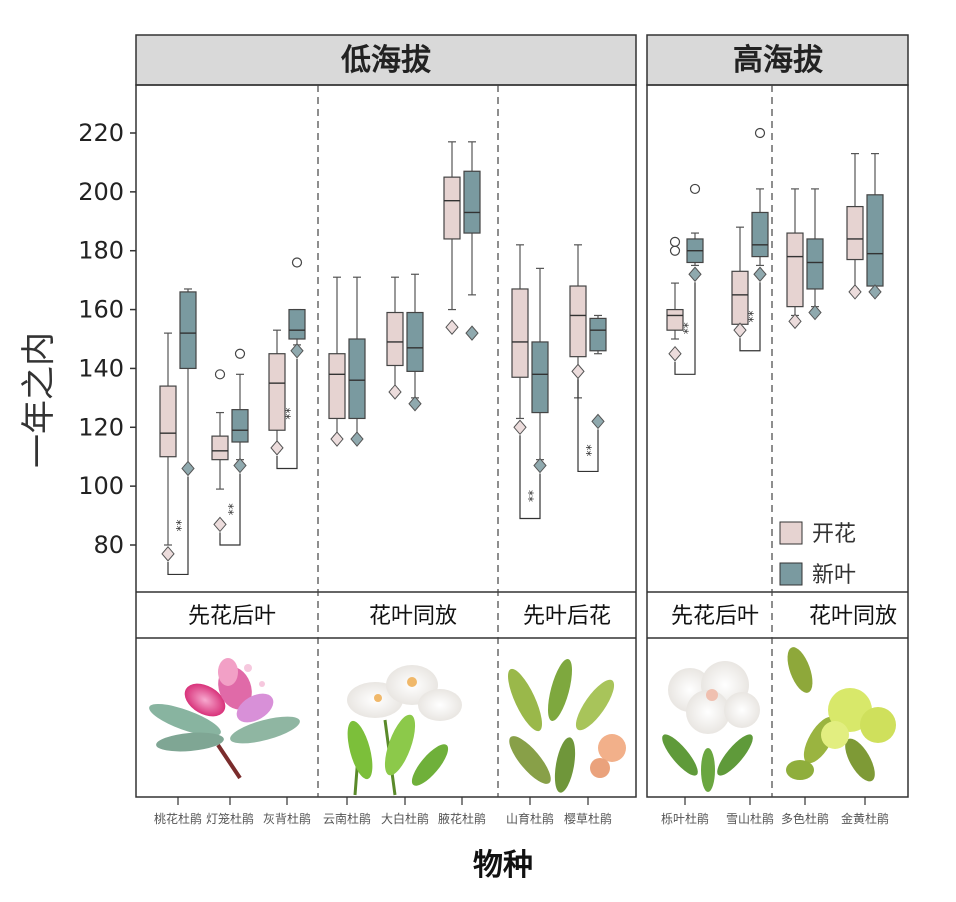 The height and width of the screenshot is (902, 956). I want to click on y-axis: 80 100 120 140 160 180 200 220, so click(107, 339).